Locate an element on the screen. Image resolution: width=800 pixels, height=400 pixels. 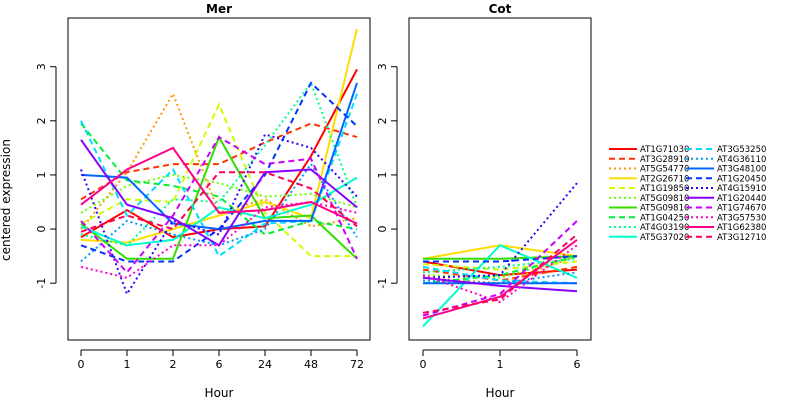
legend-label: AT1G19850 is located at coordinates (664, 189).